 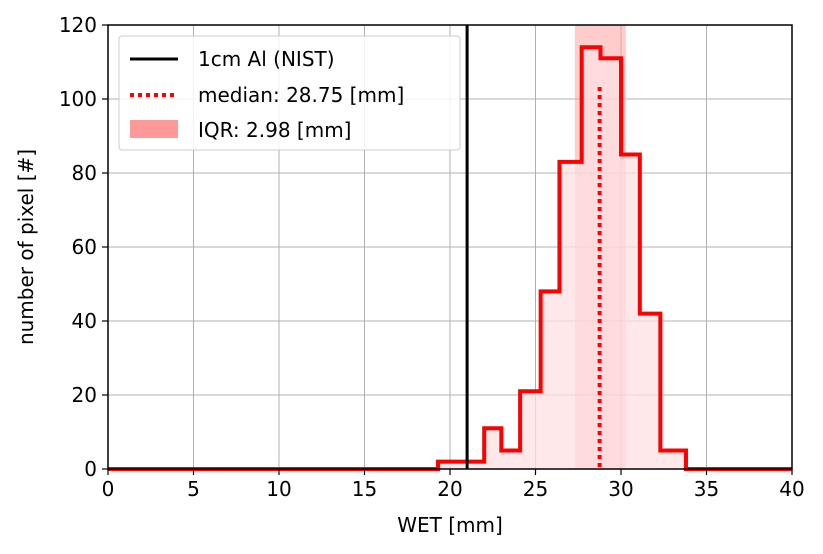 What do you see at coordinates (620, 489) in the screenshot?
I see `x-tick-label: 30` at bounding box center [620, 489].